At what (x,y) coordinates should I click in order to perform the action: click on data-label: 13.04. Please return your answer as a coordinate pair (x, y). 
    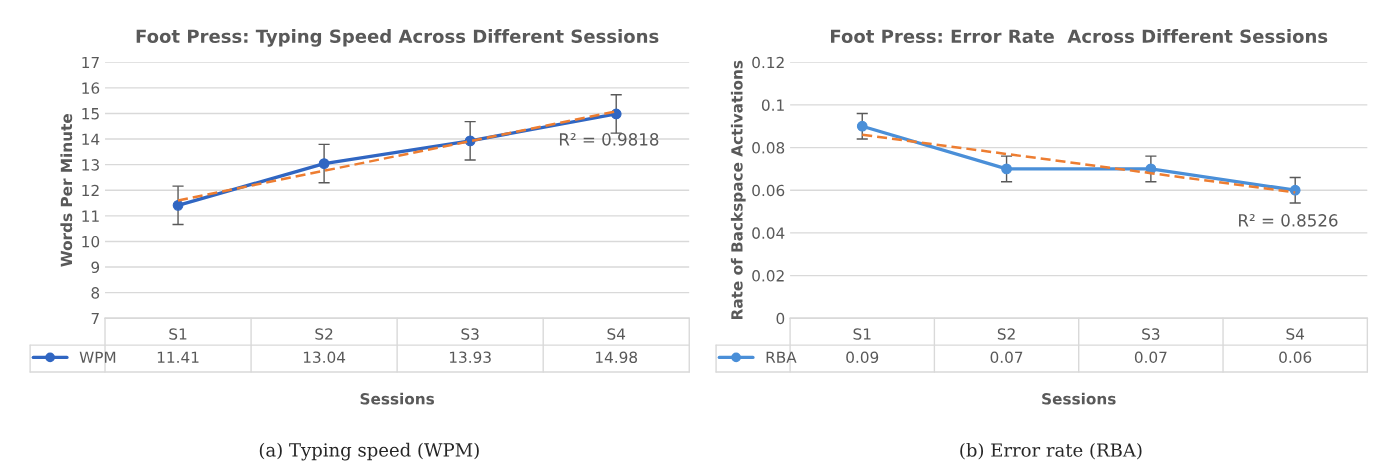
    Looking at the image, I should click on (324, 357).